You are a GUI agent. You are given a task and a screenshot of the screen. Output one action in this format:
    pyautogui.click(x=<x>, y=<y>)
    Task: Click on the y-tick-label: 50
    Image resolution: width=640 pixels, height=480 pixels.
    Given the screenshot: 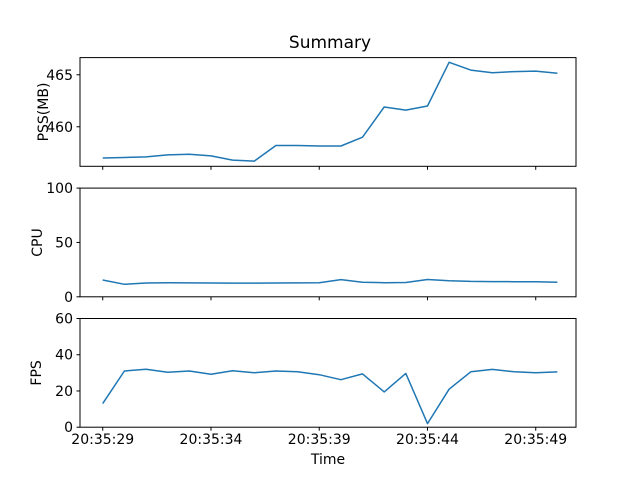 What is the action you would take?
    pyautogui.click(x=64, y=243)
    